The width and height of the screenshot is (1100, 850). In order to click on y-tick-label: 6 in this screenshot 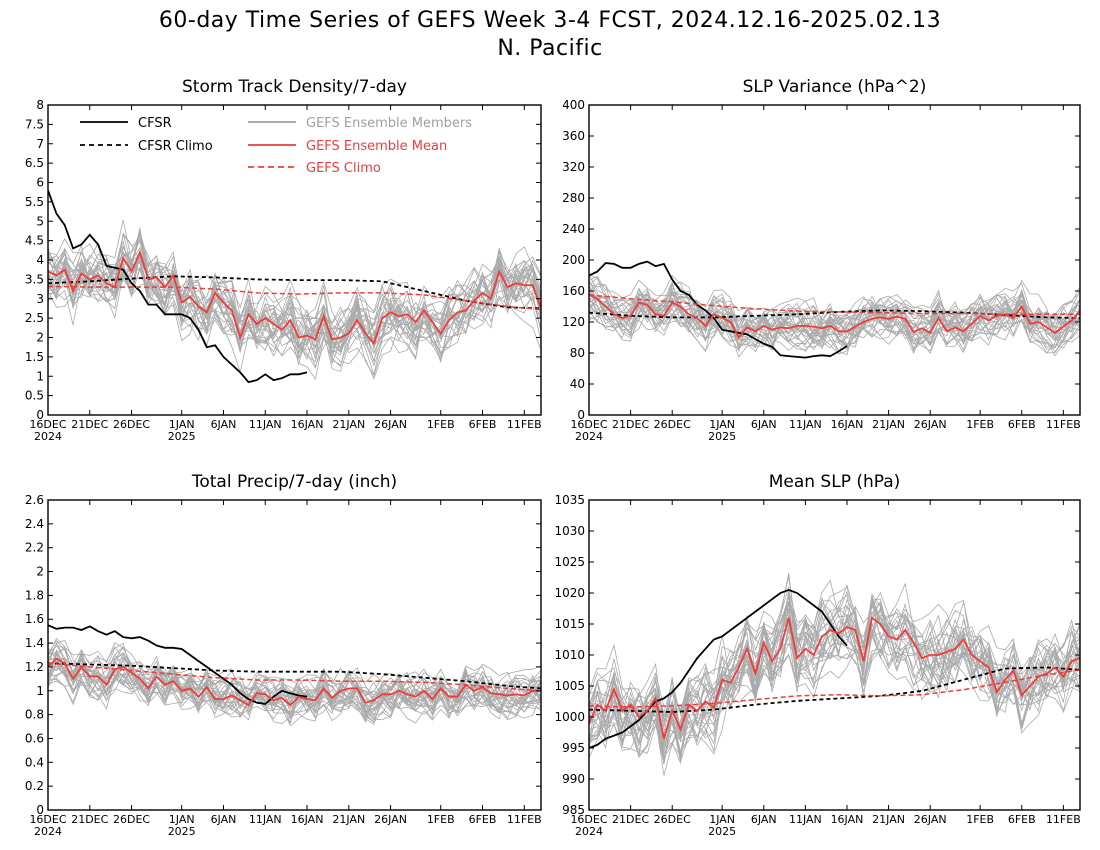, I will do `click(40, 183)`.